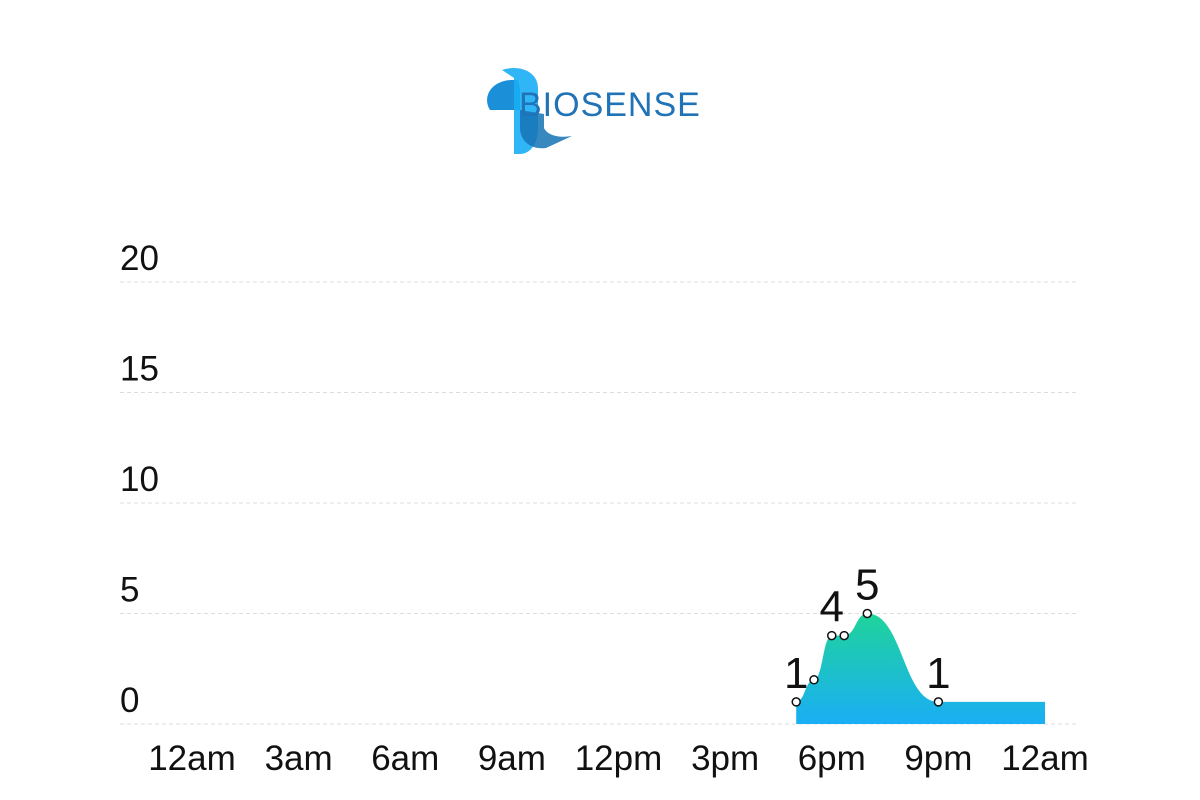 This screenshot has height=800, width=1200. What do you see at coordinates (299, 758) in the screenshot?
I see `x-tick-label: 3am` at bounding box center [299, 758].